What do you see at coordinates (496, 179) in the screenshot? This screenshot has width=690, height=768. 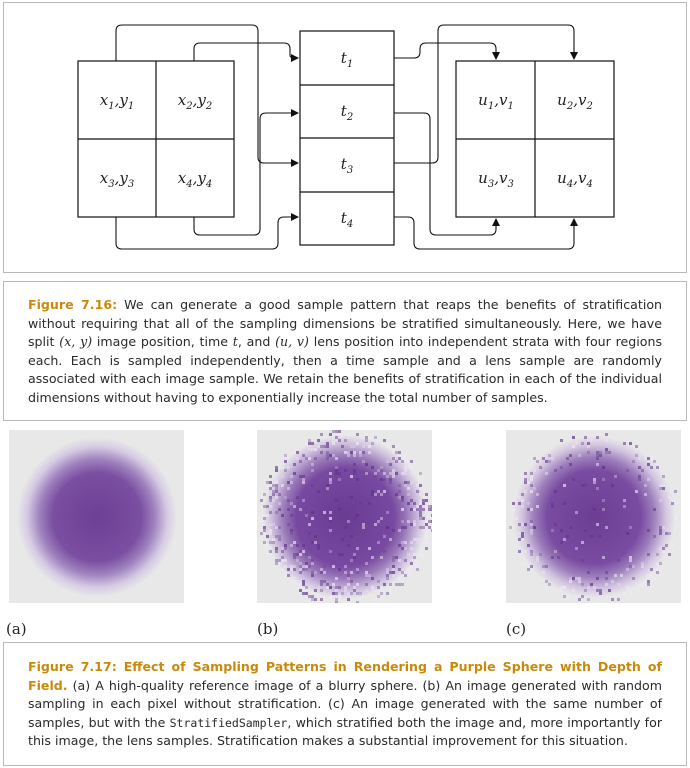 I see `uv-cell-3-label: u3,v3` at bounding box center [496, 179].